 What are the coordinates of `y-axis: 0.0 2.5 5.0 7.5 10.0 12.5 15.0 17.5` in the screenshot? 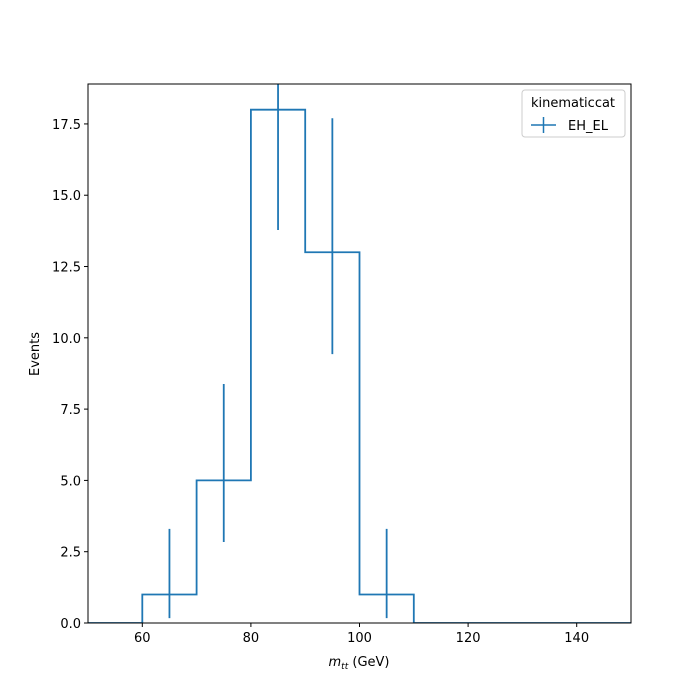 It's located at (70, 375).